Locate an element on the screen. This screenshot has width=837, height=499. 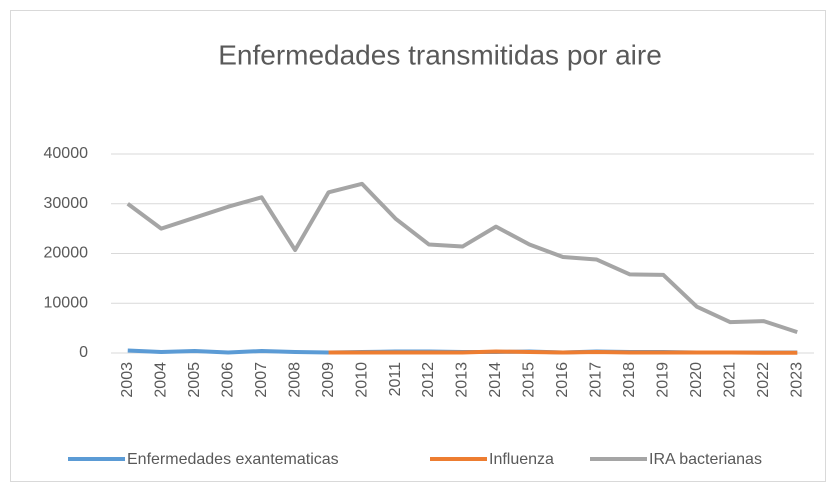
x-tick-label: 2020 is located at coordinates (696, 380).